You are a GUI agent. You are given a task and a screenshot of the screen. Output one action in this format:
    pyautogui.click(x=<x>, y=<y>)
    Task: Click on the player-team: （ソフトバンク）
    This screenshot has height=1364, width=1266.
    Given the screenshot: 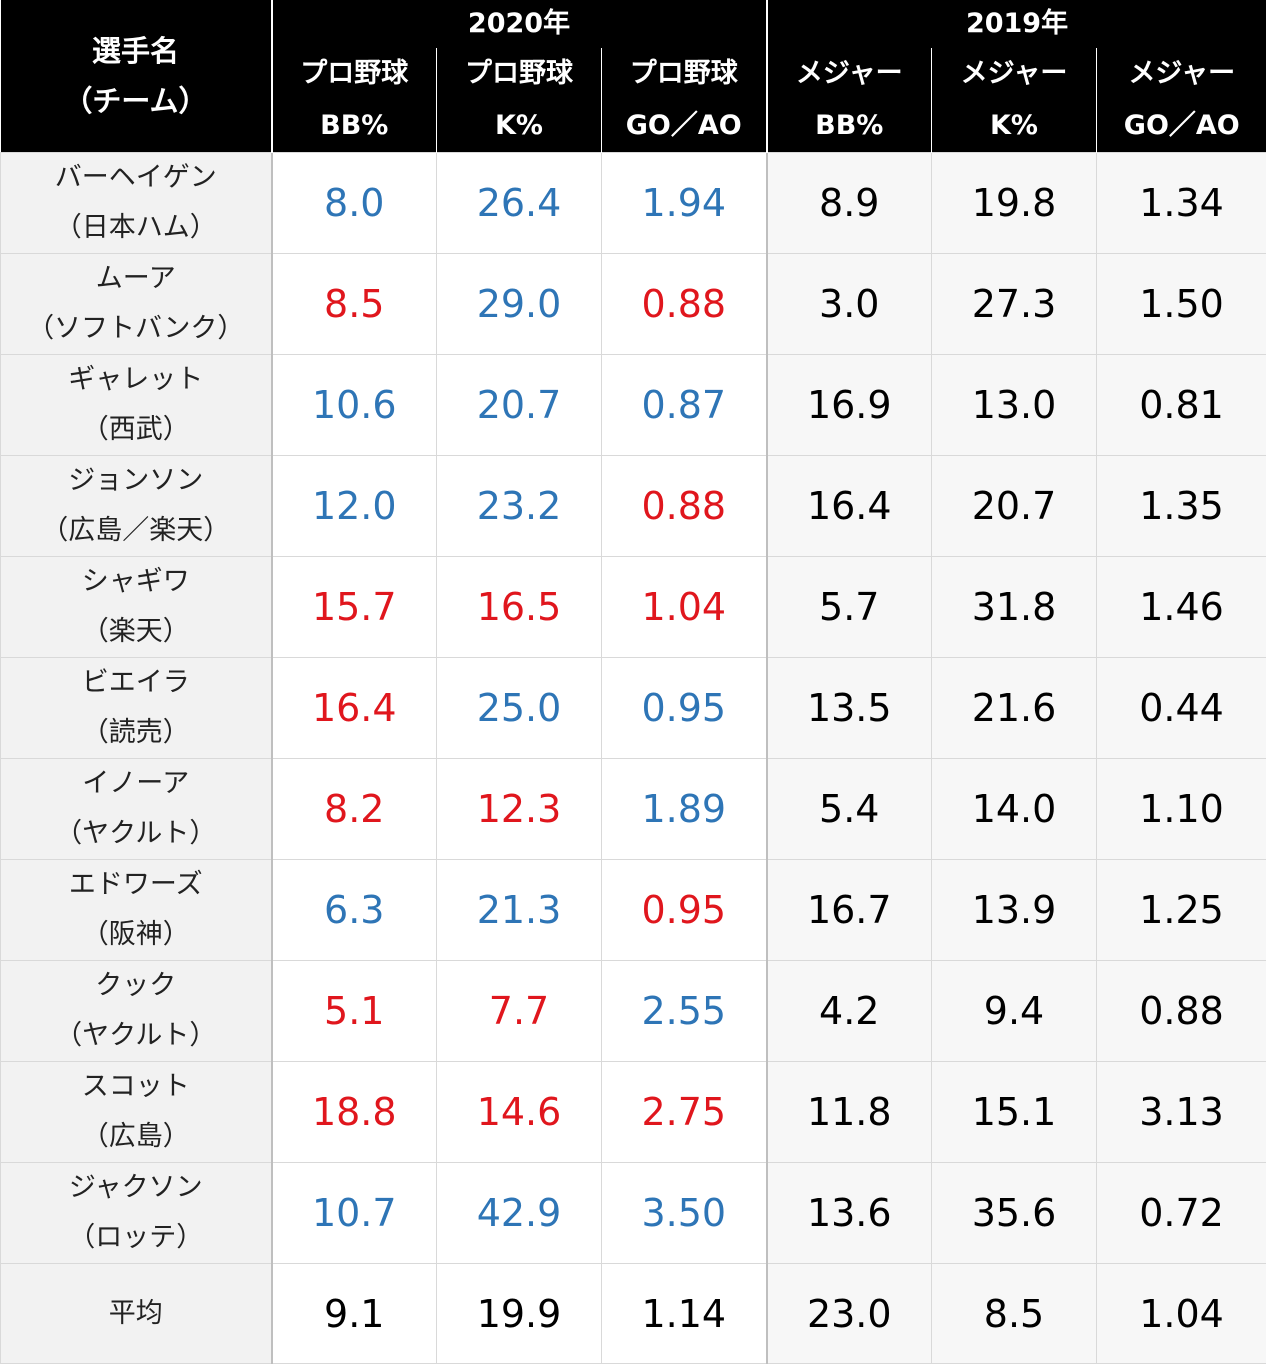 What is the action you would take?
    pyautogui.click(x=136, y=329)
    